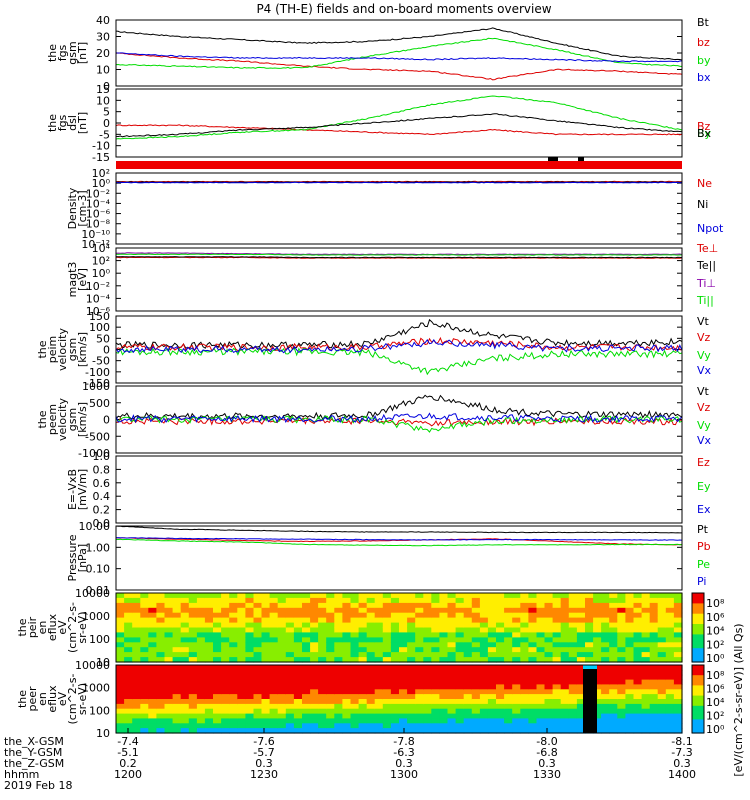 The image size is (750, 800). I want to click on footer-value: 0.2, so click(128, 763).